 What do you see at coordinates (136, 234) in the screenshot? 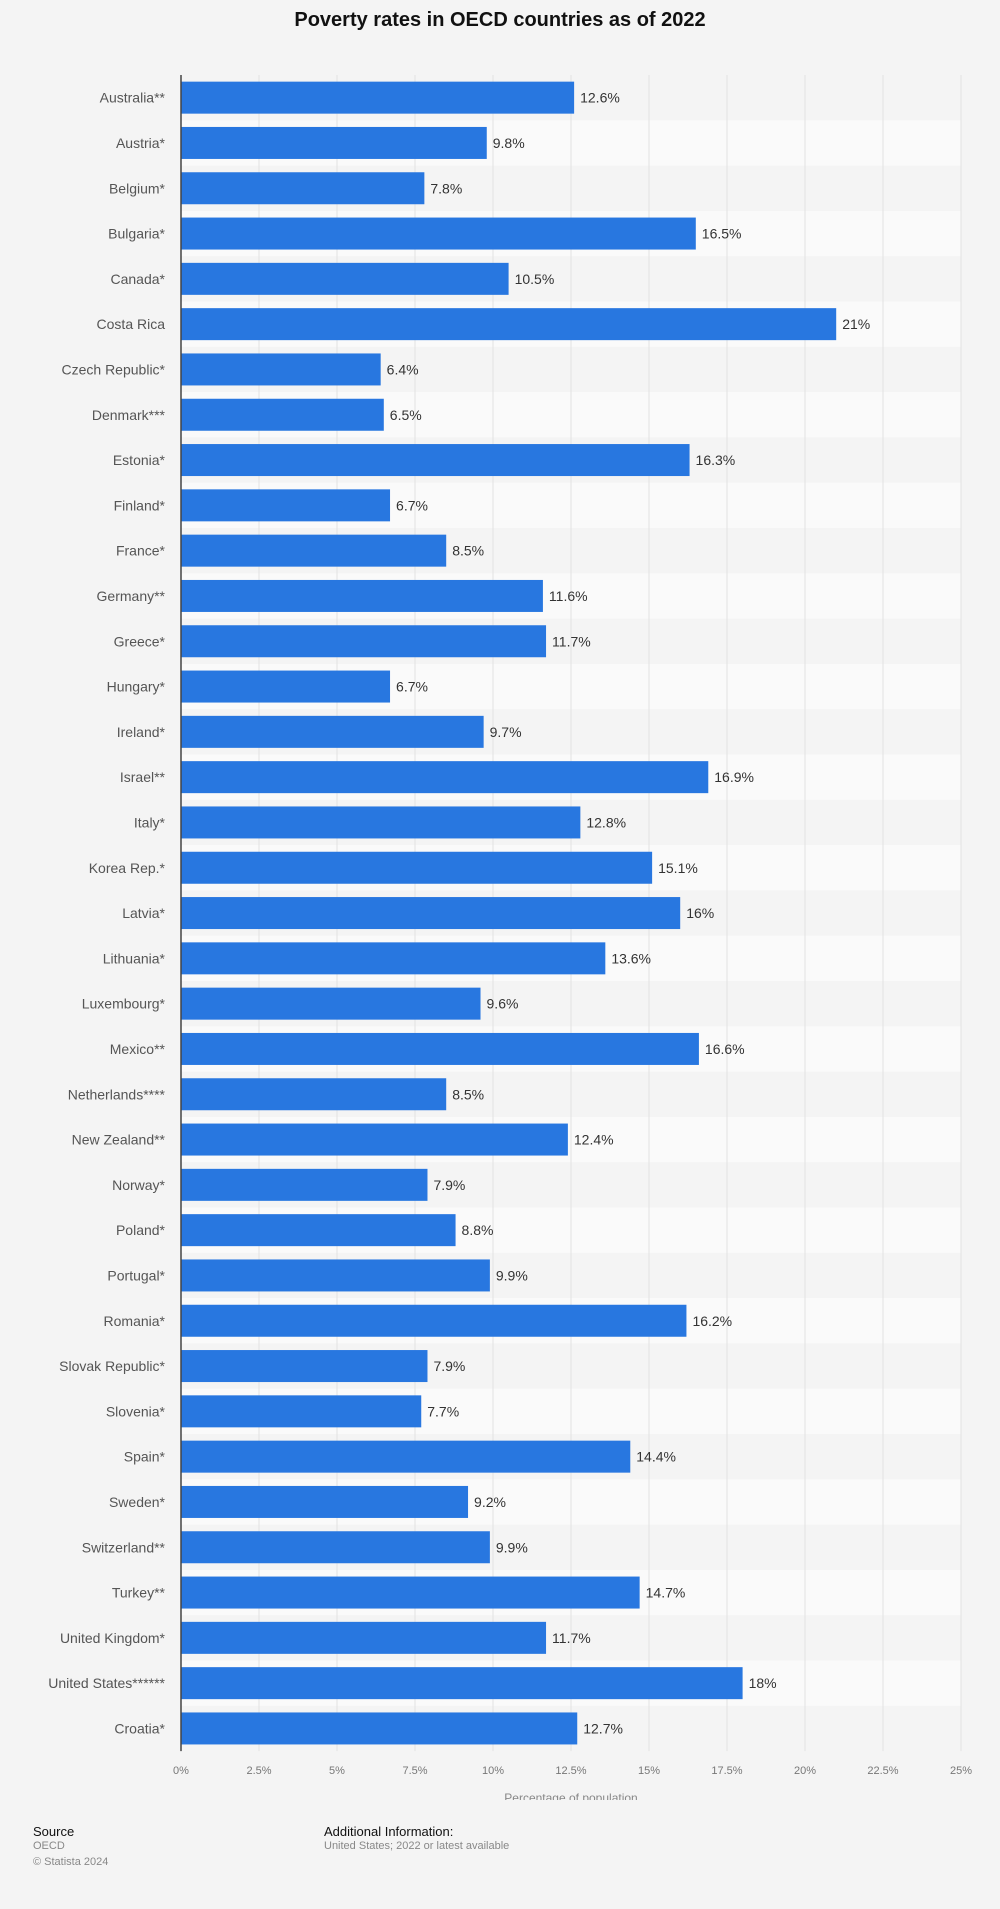
I see `category-label: Bulgaria*` at bounding box center [136, 234].